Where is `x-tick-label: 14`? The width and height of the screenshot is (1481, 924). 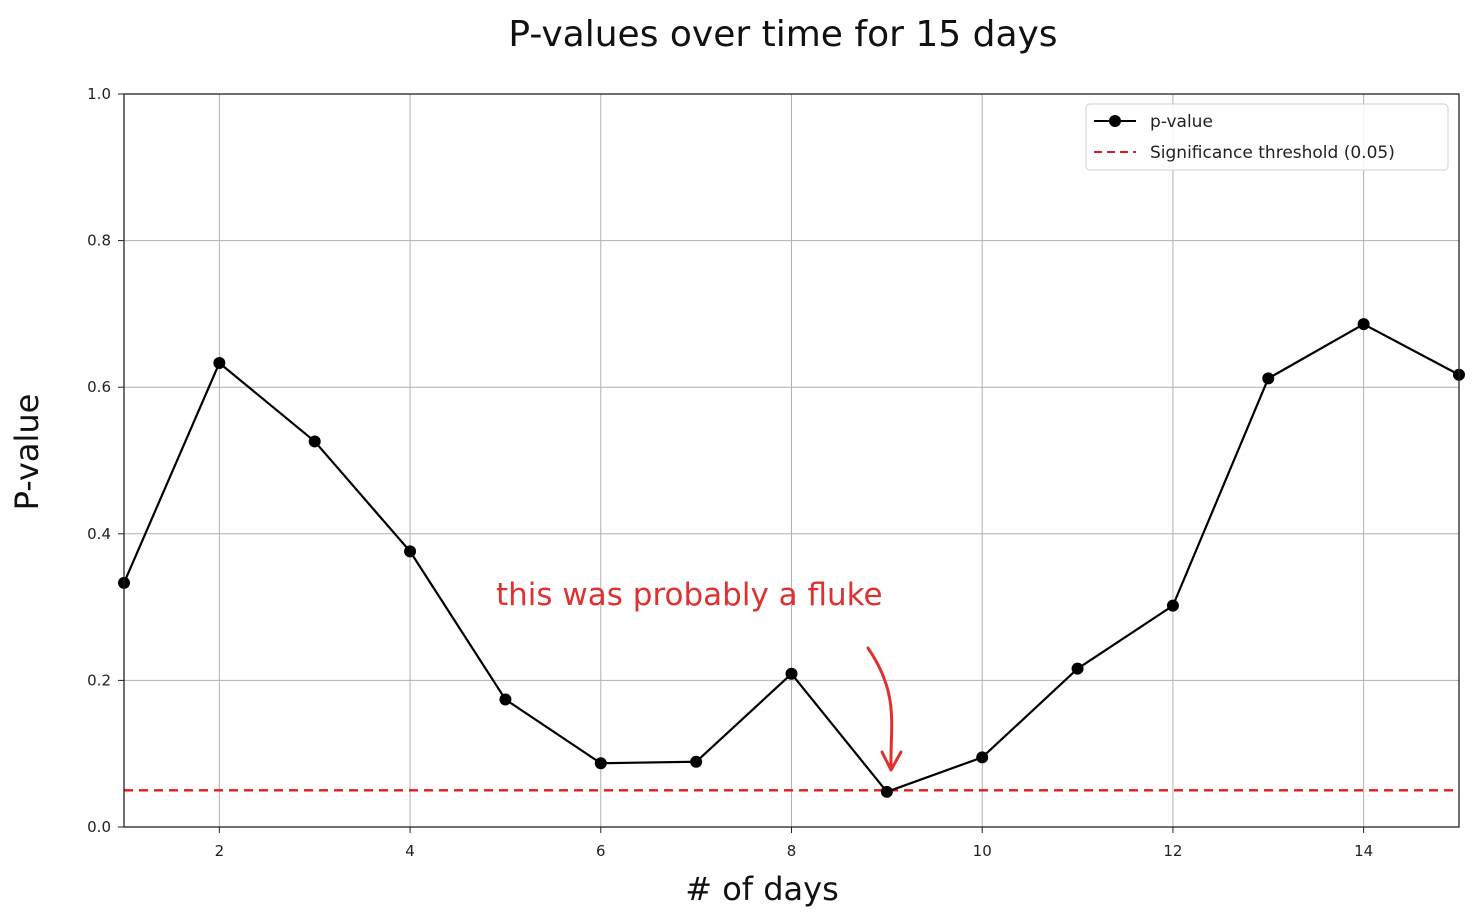
x-tick-label: 14 is located at coordinates (1363, 851).